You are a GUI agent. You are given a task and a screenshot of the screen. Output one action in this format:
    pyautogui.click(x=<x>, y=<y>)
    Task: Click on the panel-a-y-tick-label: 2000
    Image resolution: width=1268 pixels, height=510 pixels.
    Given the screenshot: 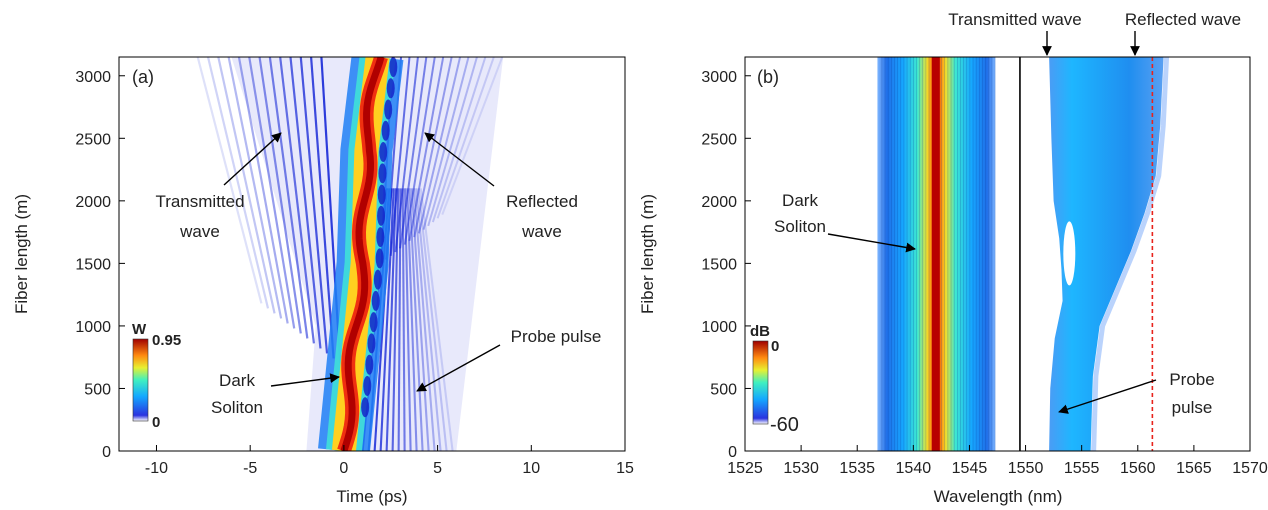 What is the action you would take?
    pyautogui.click(x=93, y=202)
    